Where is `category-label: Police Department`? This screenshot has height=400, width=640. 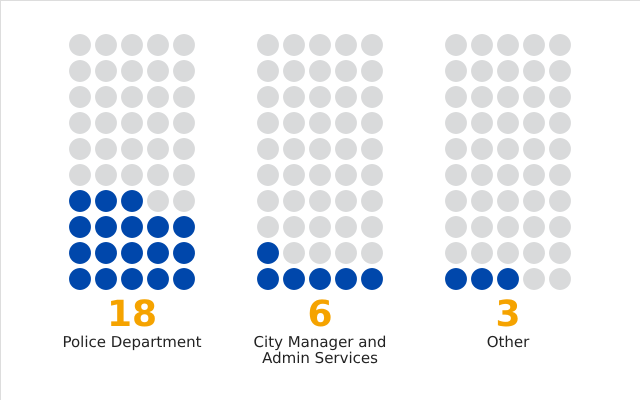 category-label: Police Department is located at coordinates (132, 342).